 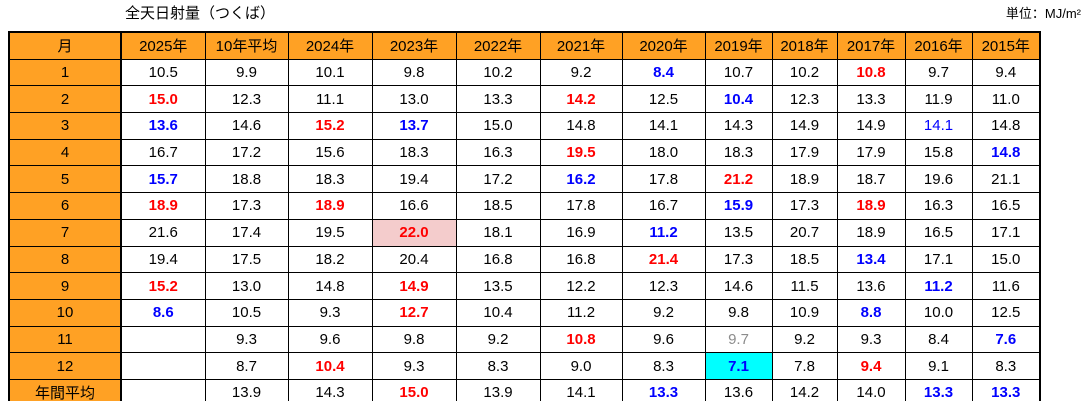 What do you see at coordinates (871, 45) in the screenshot?
I see `year-column-header: 2017年` at bounding box center [871, 45].